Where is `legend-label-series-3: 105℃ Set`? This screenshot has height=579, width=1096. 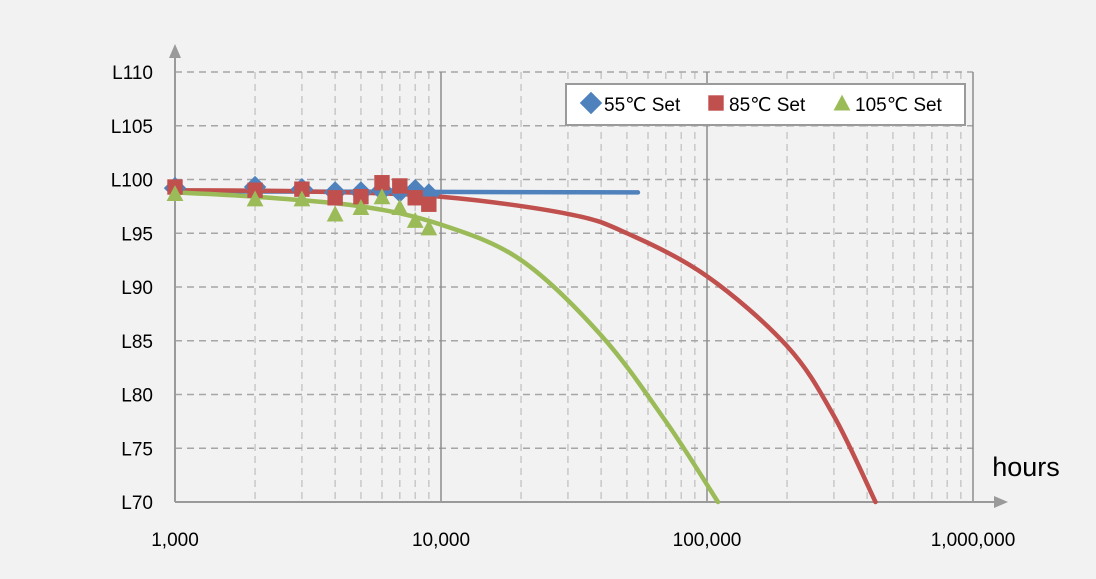
legend-label-series-3: 105℃ Set is located at coordinates (899, 105).